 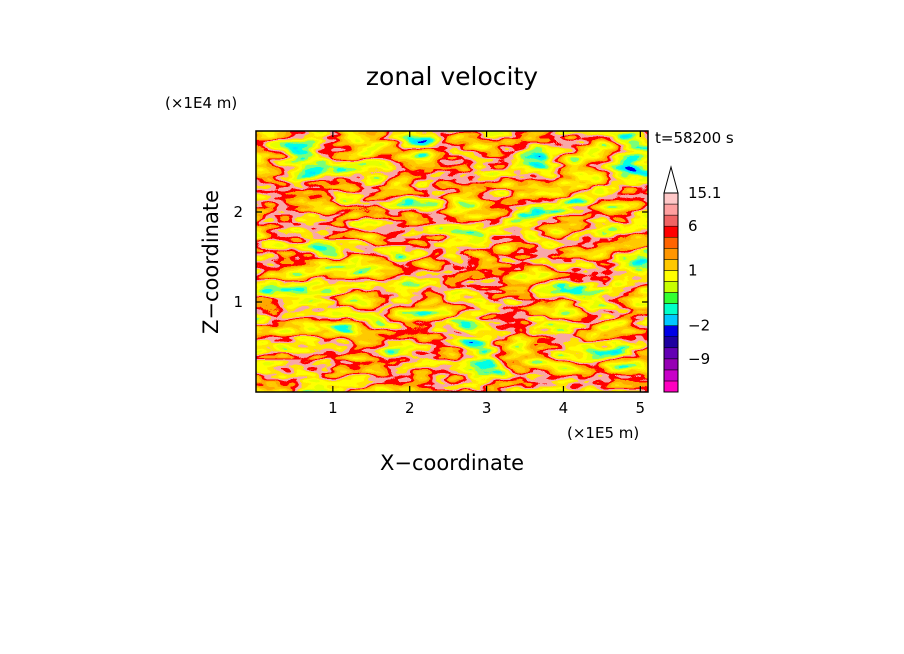 What do you see at coordinates (603, 433) in the screenshot?
I see `x-unit-label: (×1E5 m)` at bounding box center [603, 433].